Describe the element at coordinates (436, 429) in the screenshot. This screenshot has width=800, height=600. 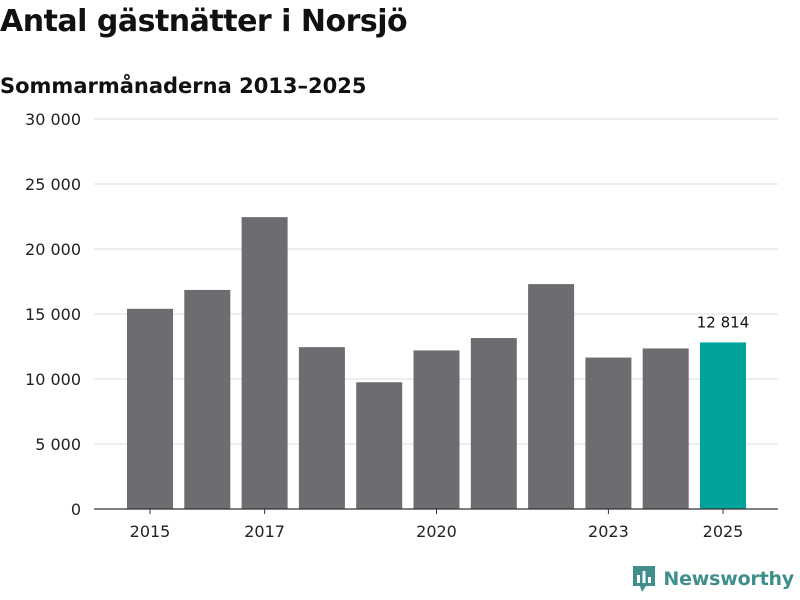
I see `bar-2020` at that location.